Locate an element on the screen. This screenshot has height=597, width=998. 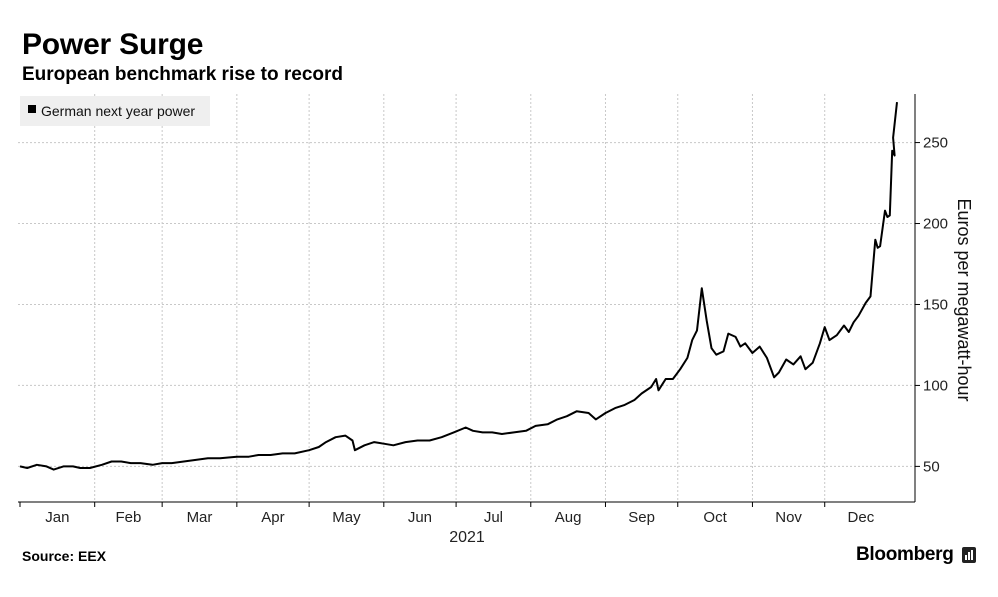
y-tick-label: 50 is located at coordinates (931, 466).